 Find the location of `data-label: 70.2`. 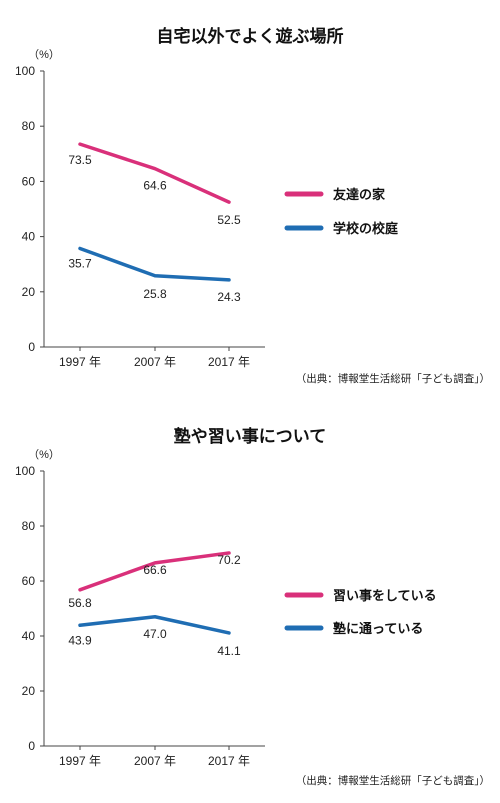

data-label: 70.2 is located at coordinates (229, 560).